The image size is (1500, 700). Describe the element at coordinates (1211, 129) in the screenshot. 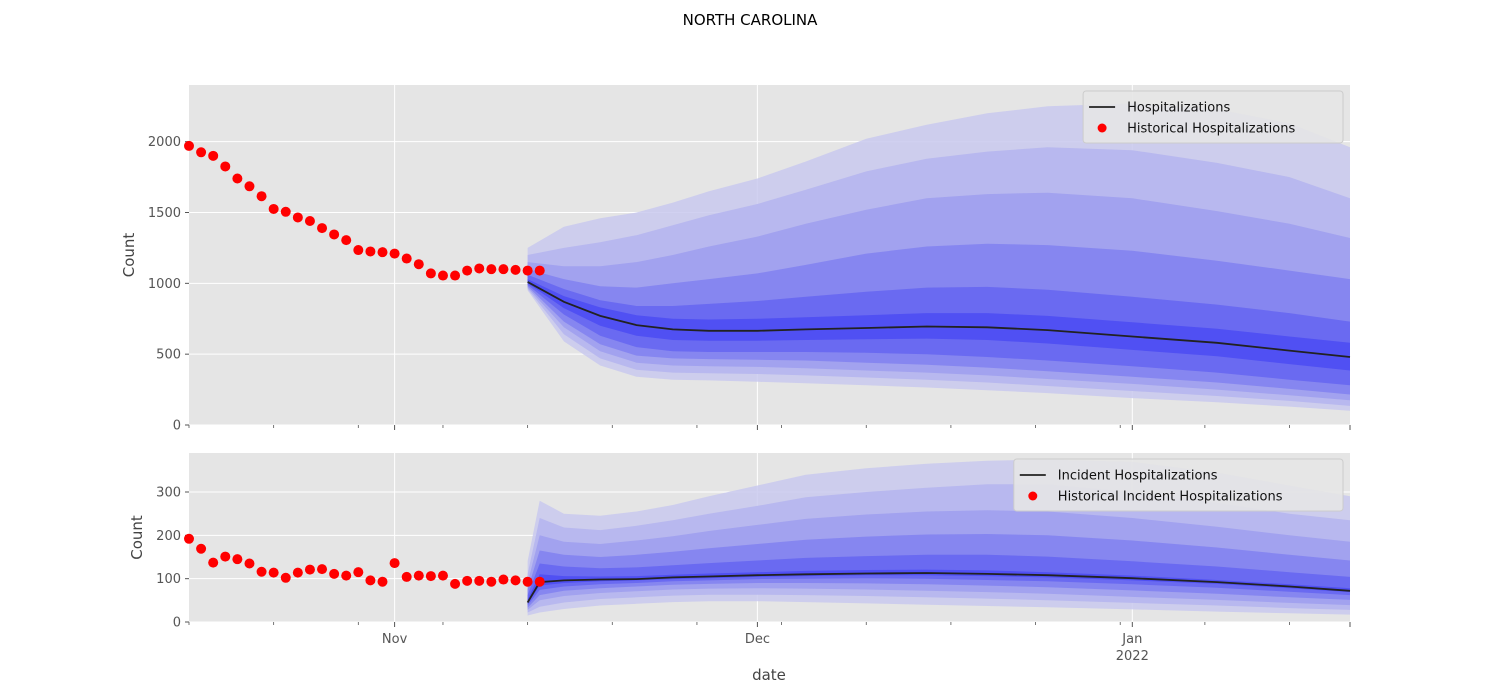

I see `legend-label: Historical Hospitalizations` at that location.